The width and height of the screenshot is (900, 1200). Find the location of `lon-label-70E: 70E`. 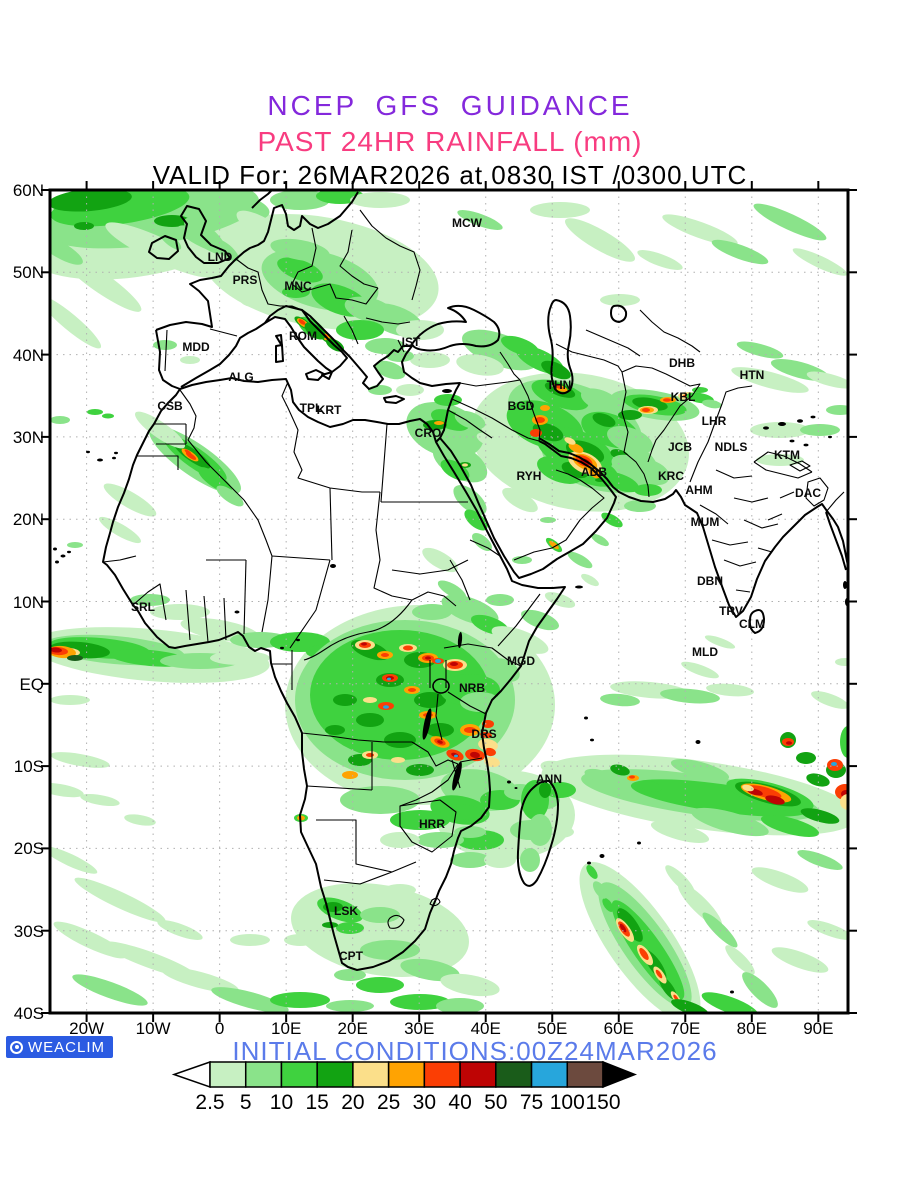

lon-label-70E: 70E is located at coordinates (685, 1028).